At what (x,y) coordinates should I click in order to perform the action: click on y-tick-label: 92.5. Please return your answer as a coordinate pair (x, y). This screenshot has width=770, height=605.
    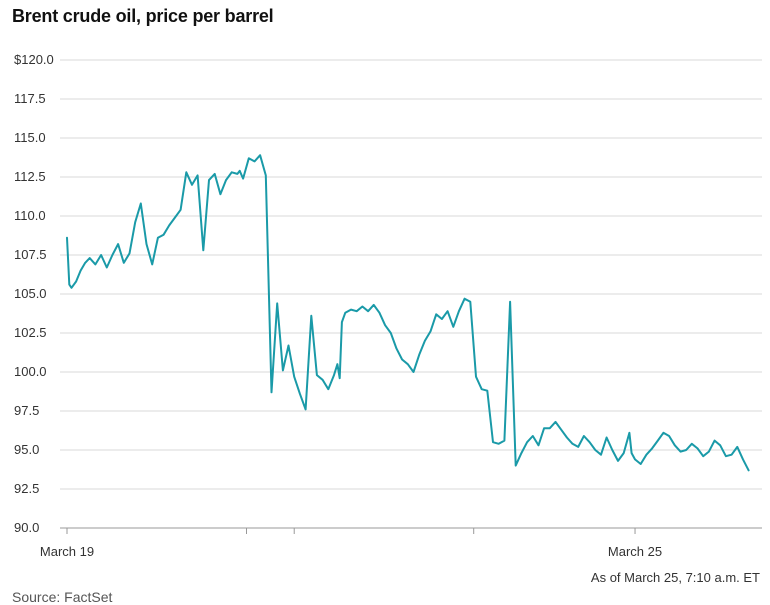
    Looking at the image, I should click on (26, 488).